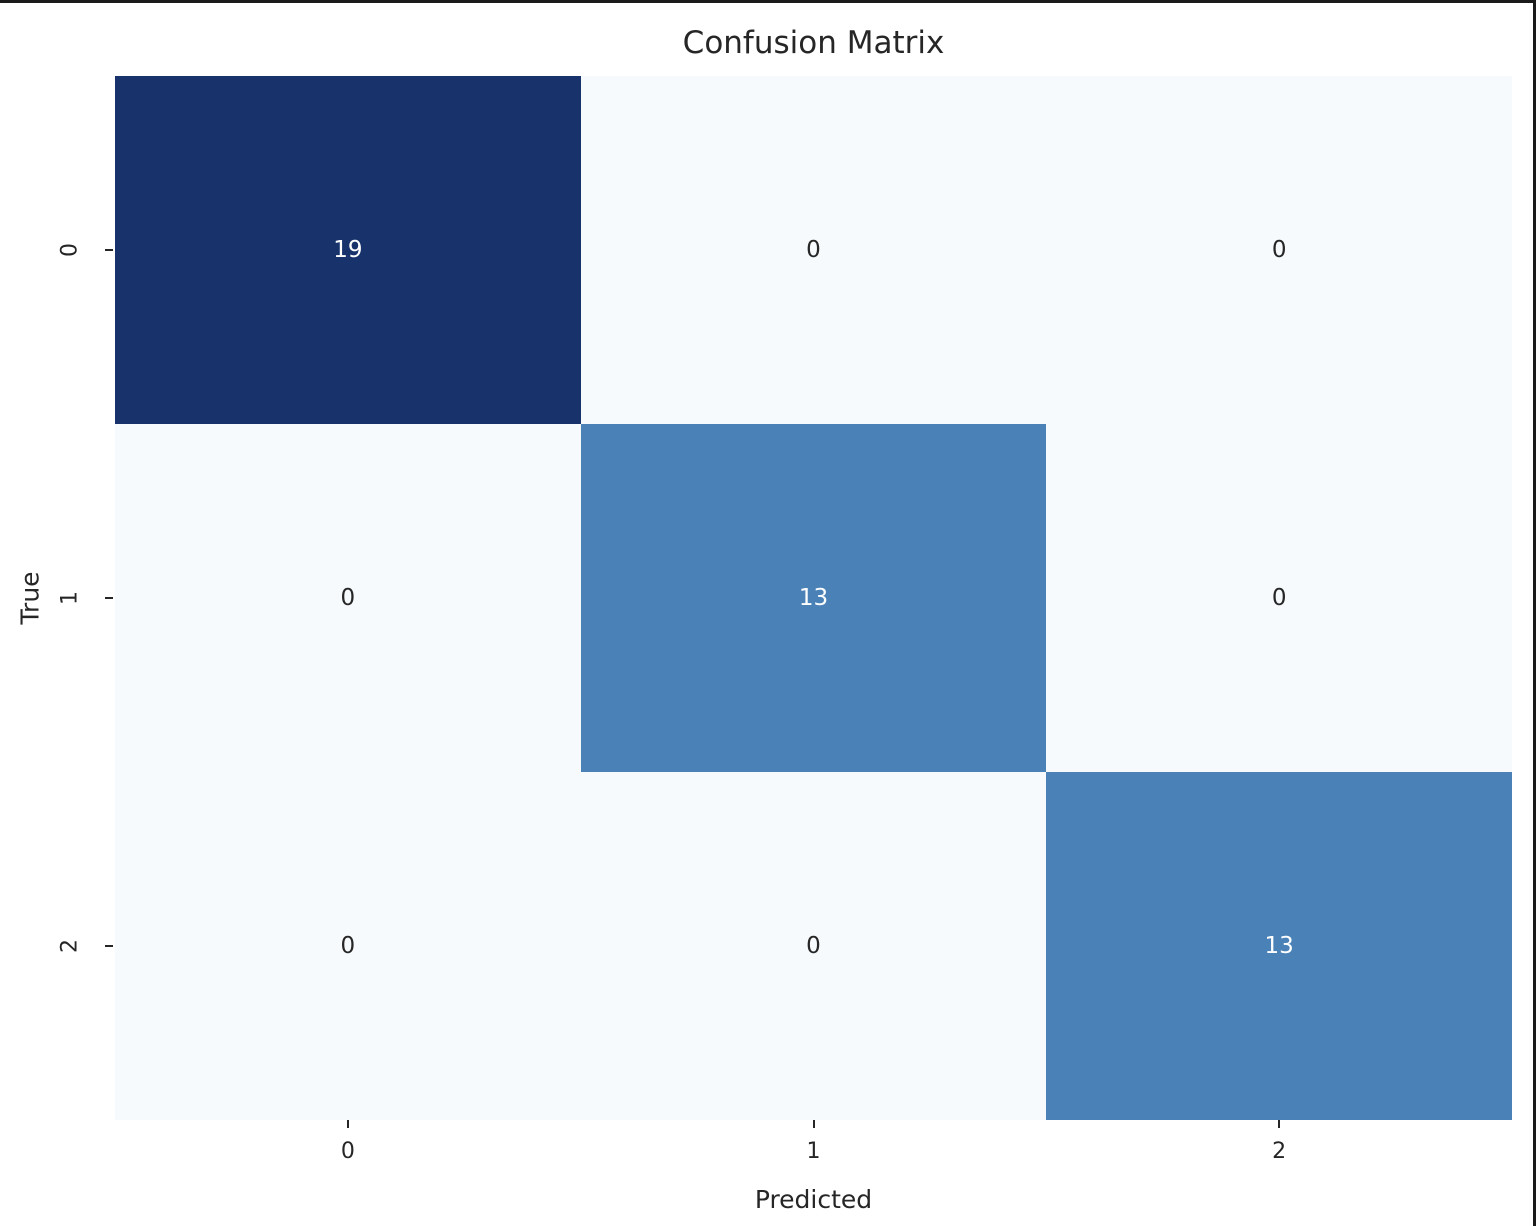 This screenshot has height=1226, width=1536. What do you see at coordinates (813, 946) in the screenshot?
I see `heatmap-cell-2-1: 0` at bounding box center [813, 946].